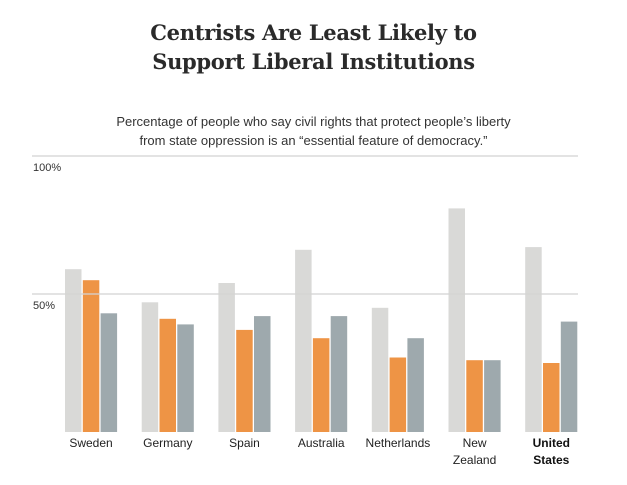  What do you see at coordinates (474, 320) in the screenshot?
I see `bar-group-new-zealand` at bounding box center [474, 320].